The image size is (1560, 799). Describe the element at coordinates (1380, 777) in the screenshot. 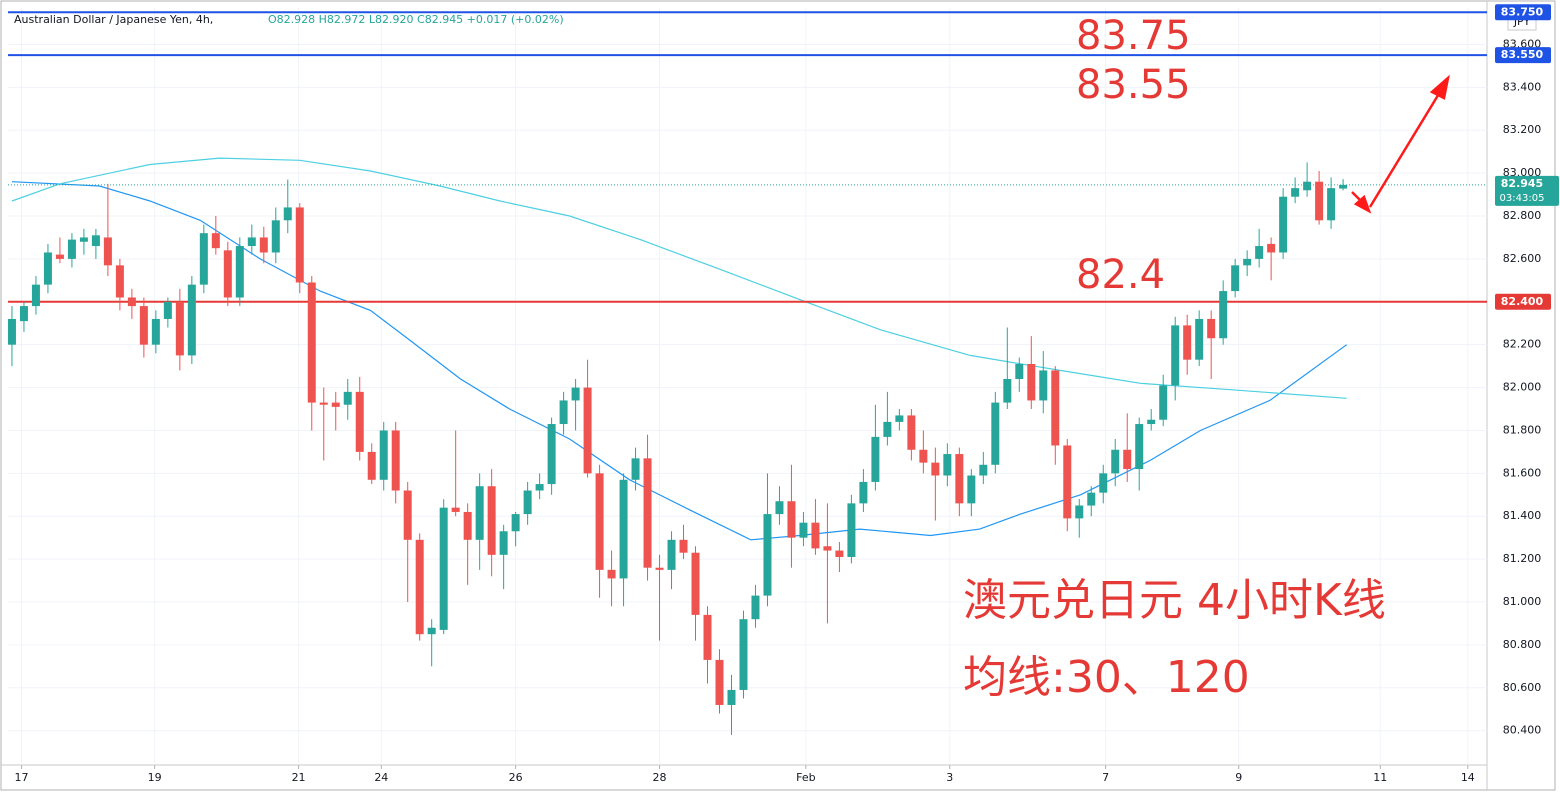

I see `x-tick-label: 11` at that location.